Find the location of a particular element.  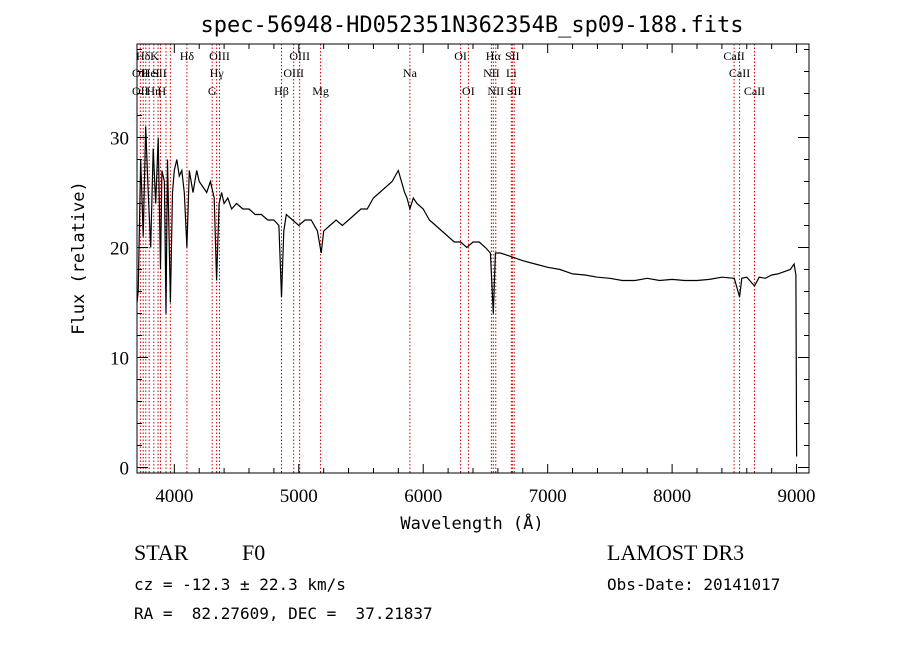

line-label: Li is located at coordinates (511, 73).